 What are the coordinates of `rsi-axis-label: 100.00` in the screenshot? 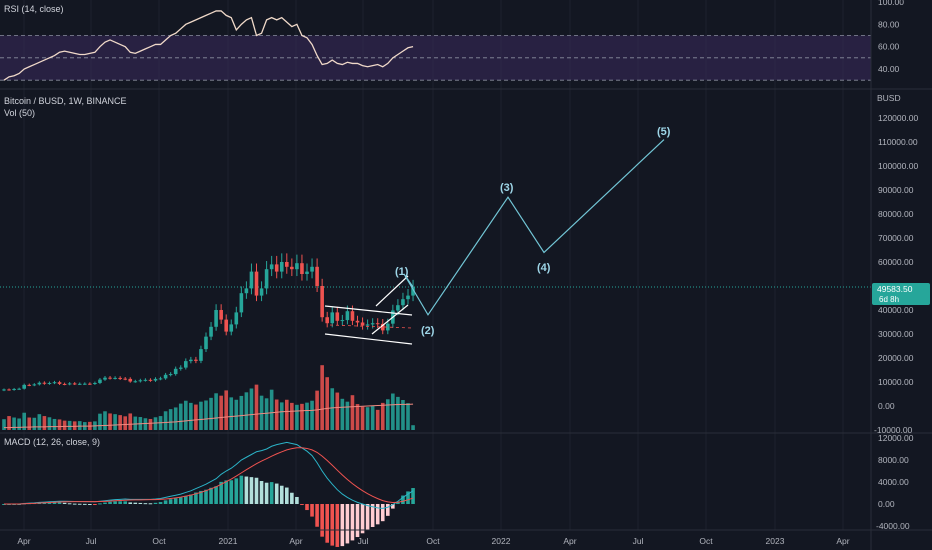 It's located at (891, 3).